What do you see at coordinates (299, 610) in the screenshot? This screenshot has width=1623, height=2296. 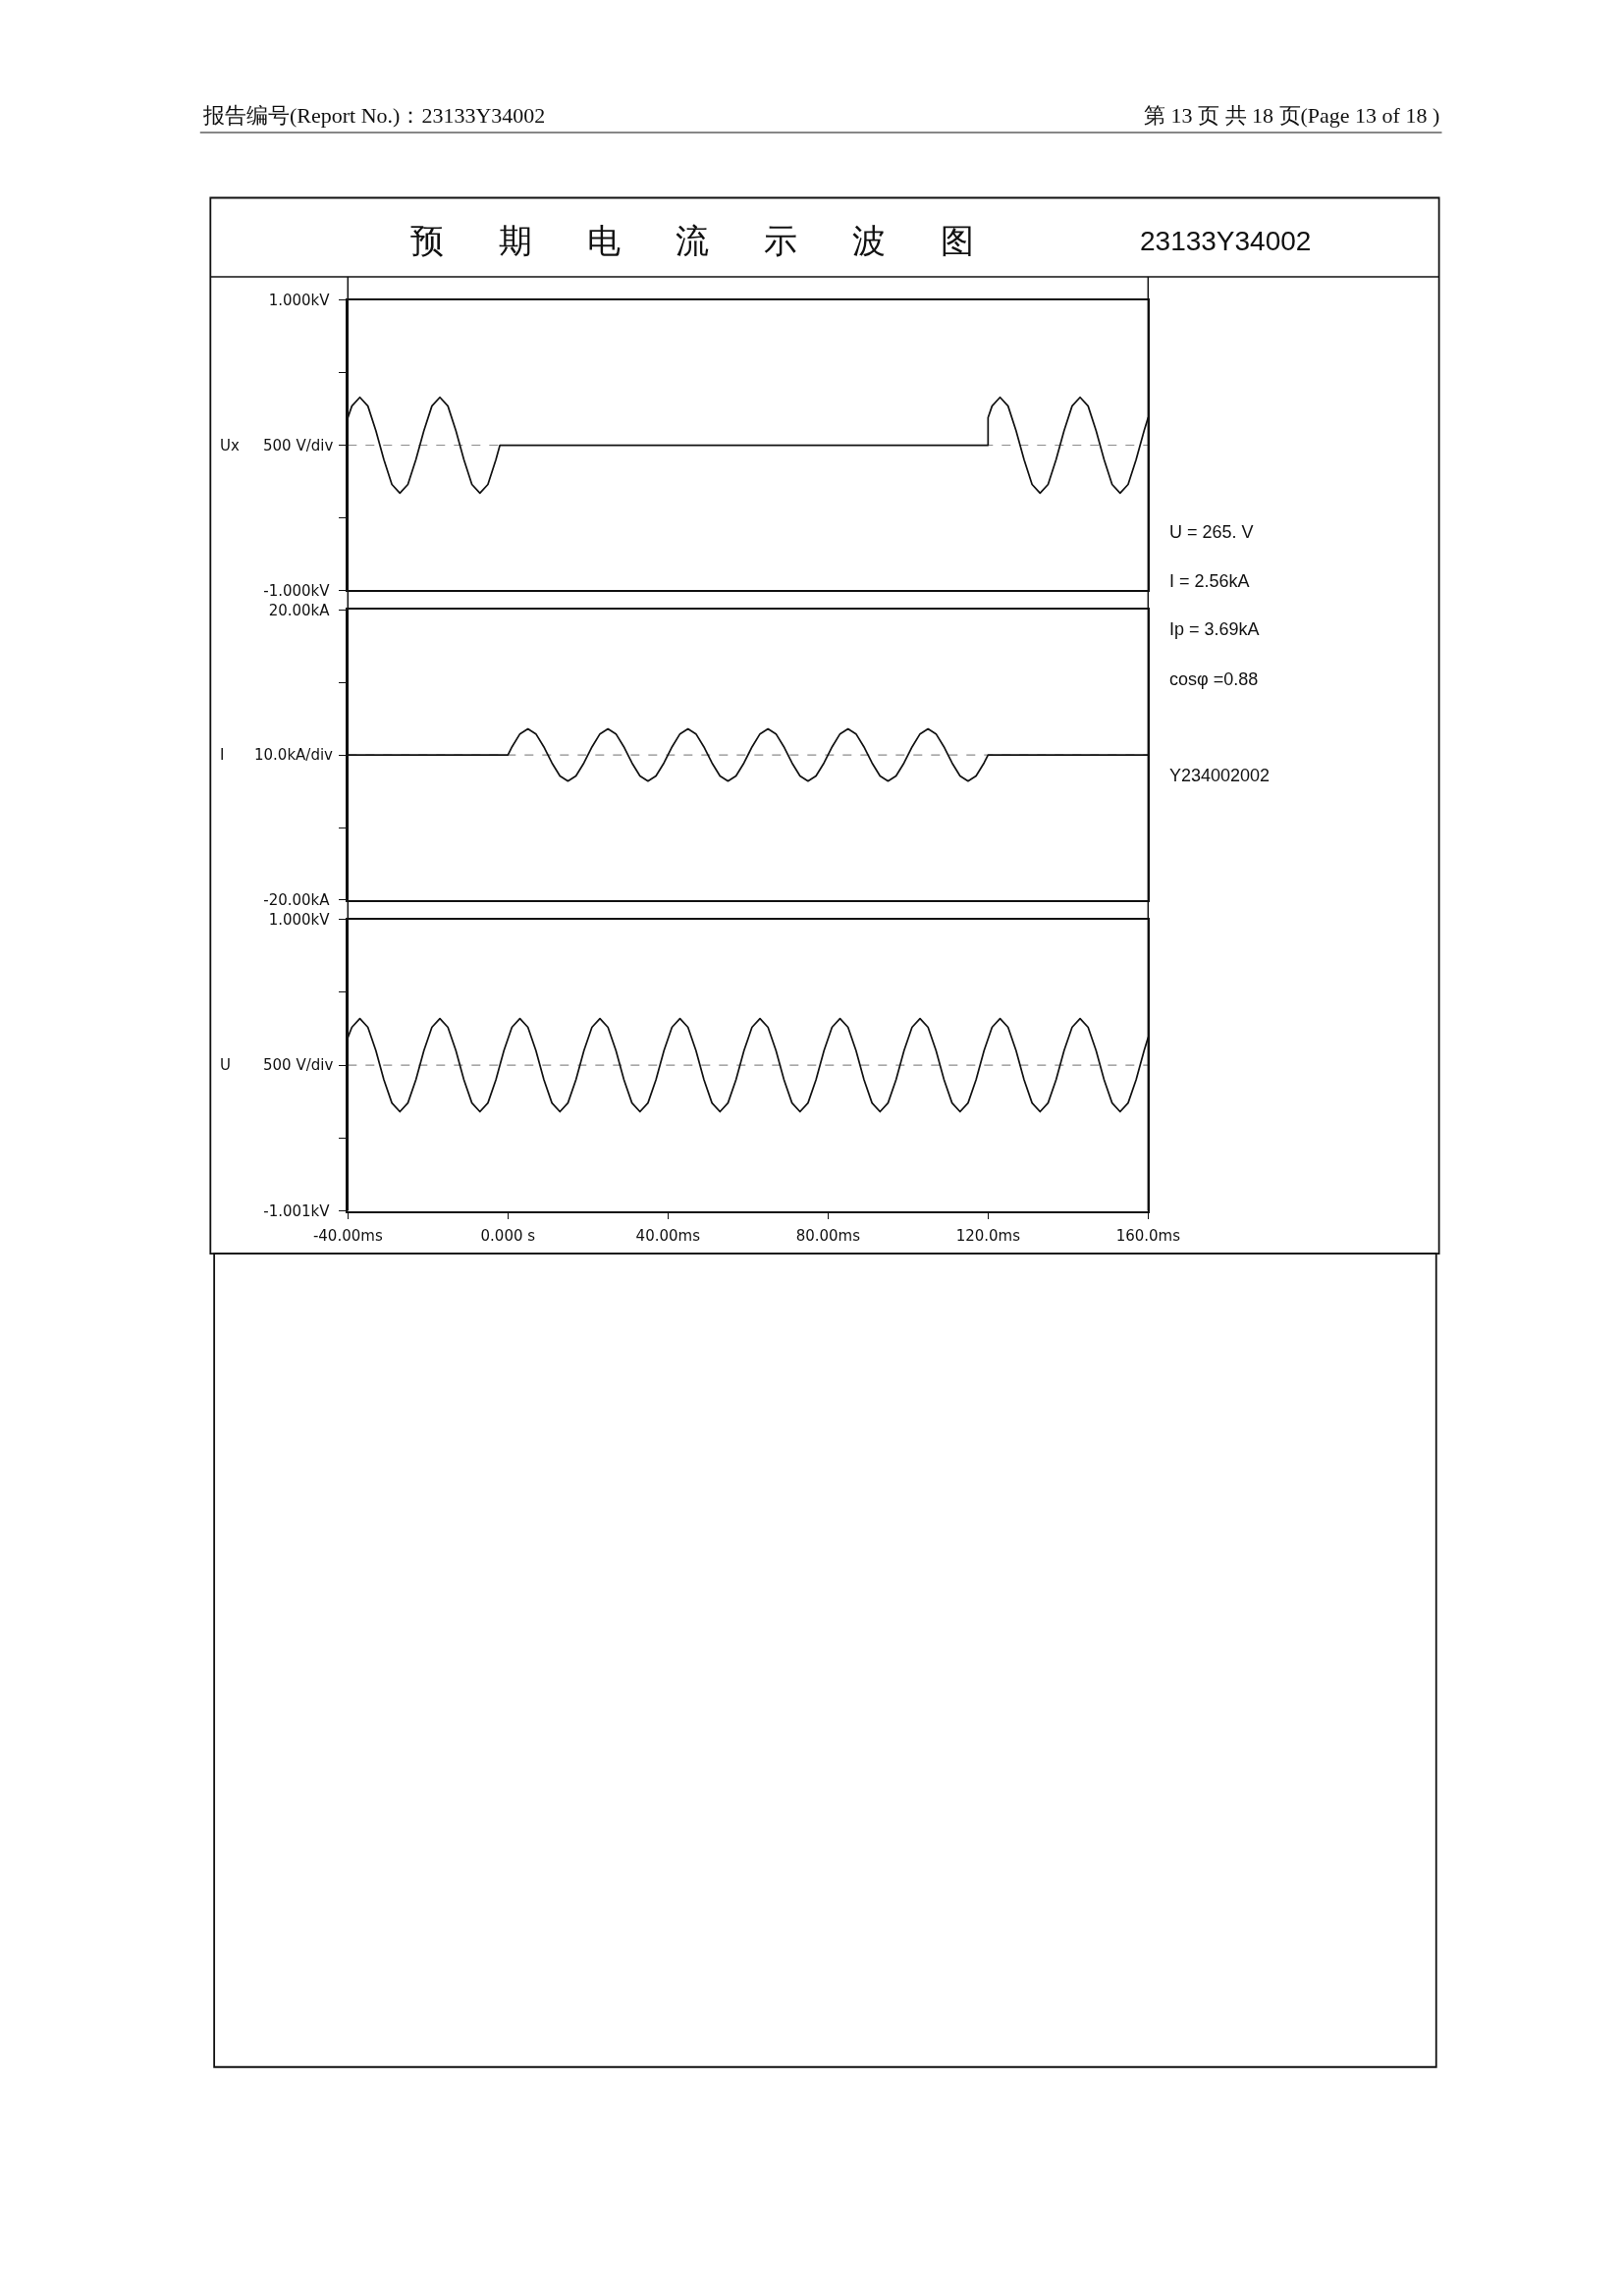 I see `y-tick-label: 20.00kA` at bounding box center [299, 610].